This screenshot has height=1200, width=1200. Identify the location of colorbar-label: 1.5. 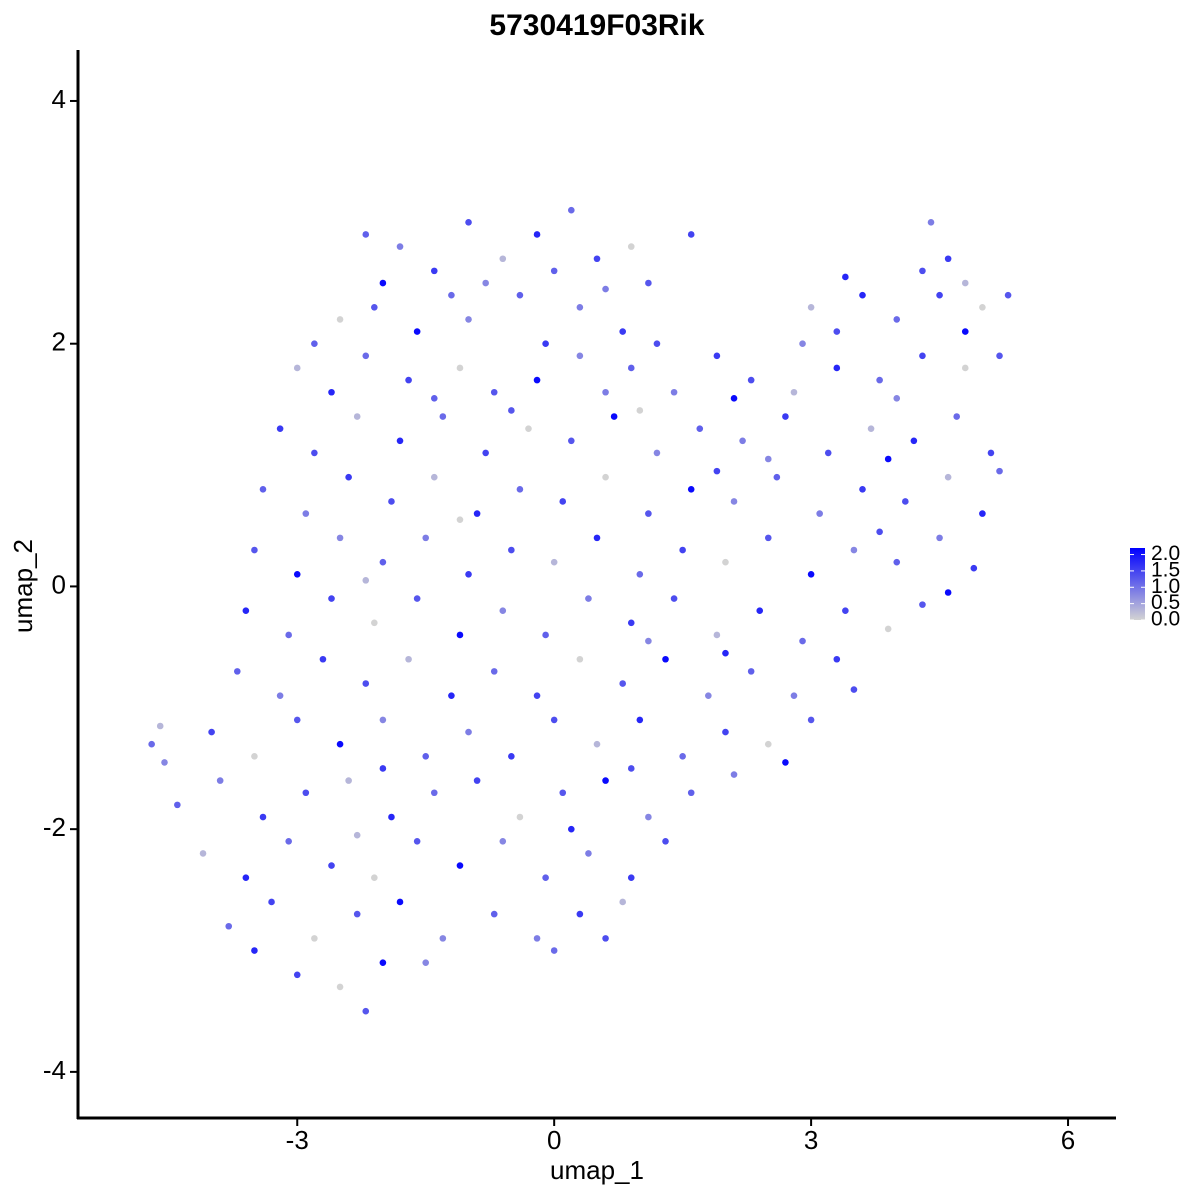
(1165, 569).